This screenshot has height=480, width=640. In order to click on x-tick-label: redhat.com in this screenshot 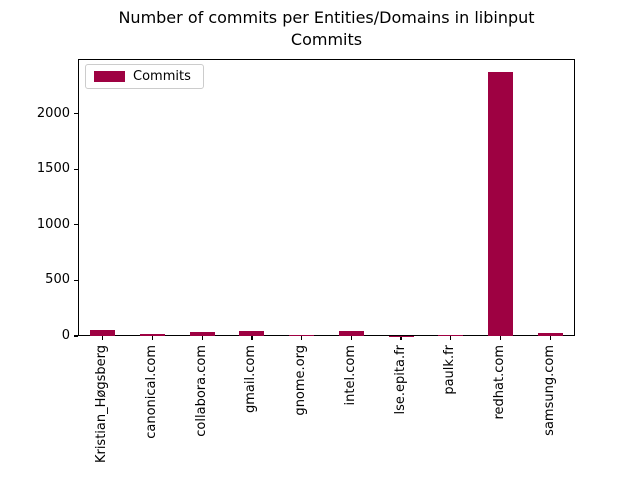, I will do `click(499, 382)`.